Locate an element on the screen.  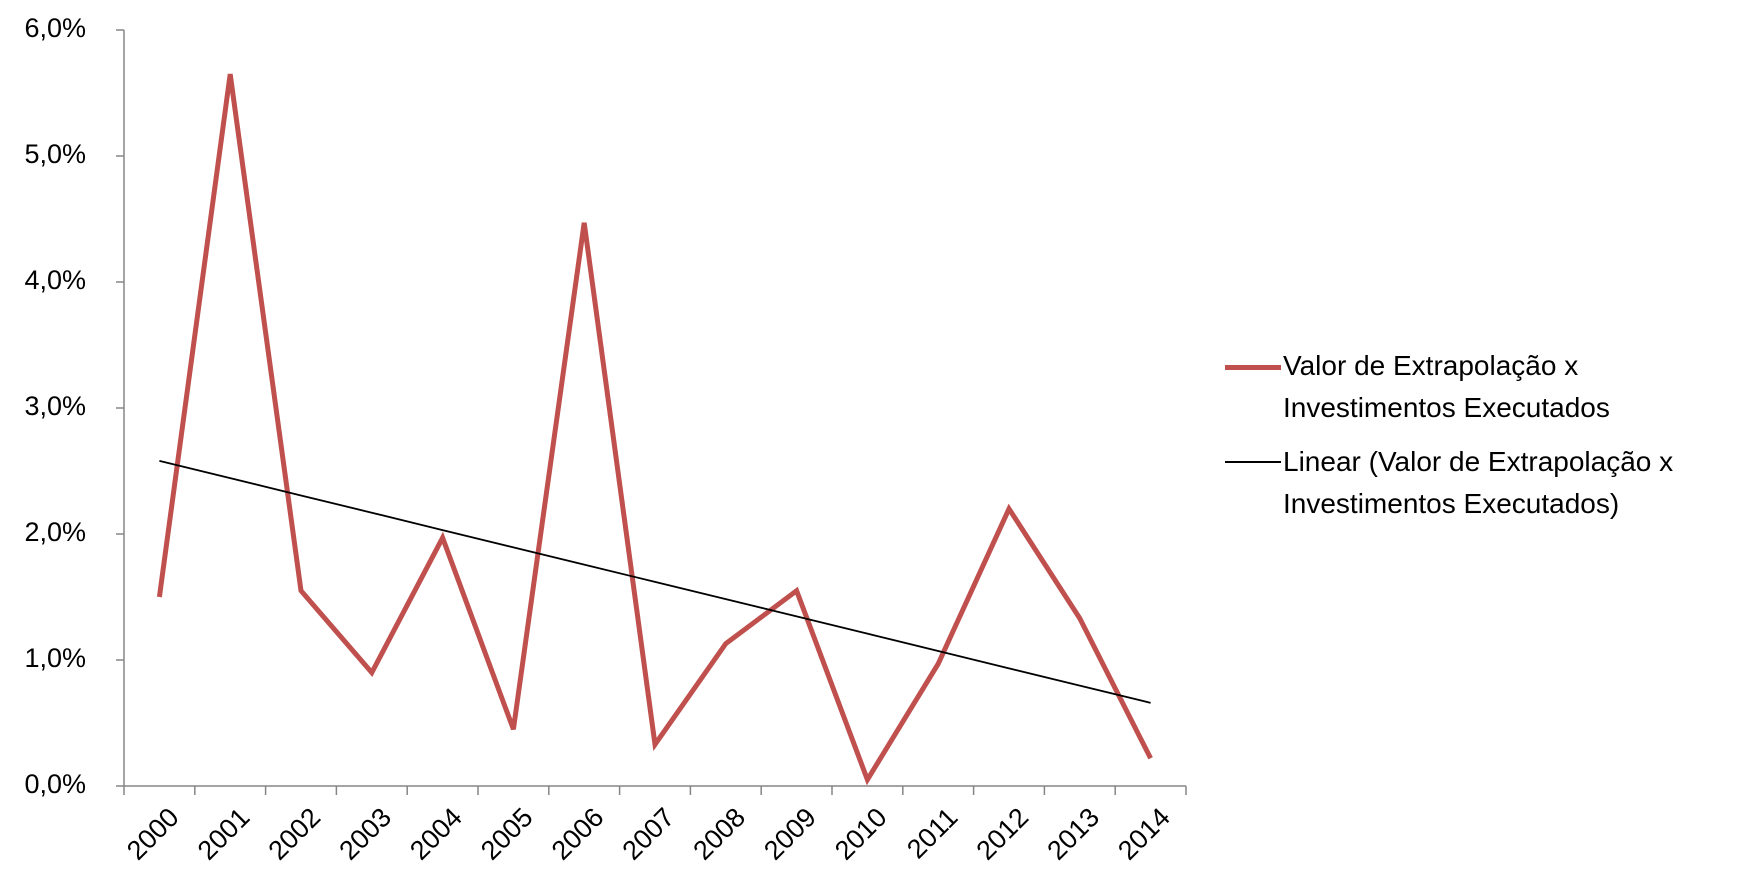
x-tick-label: 2009 is located at coordinates (790, 834).